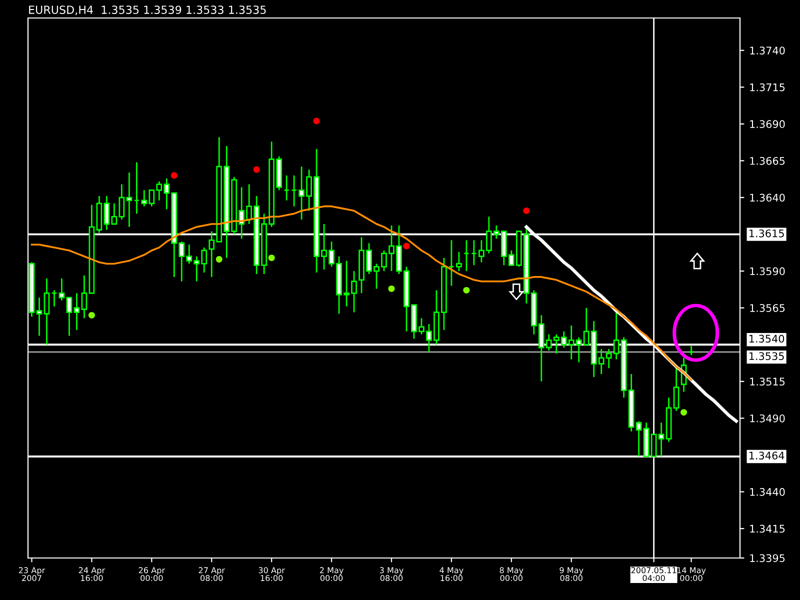  I want to click on x-tick-label: 3 May 08:00, so click(392, 574).